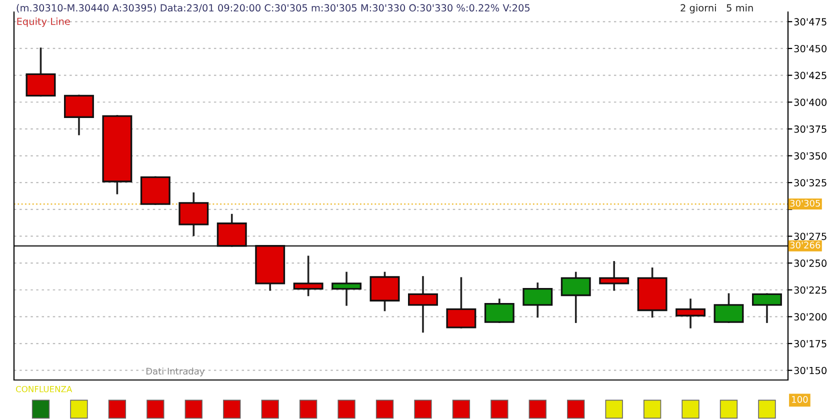 The image size is (840, 420). Describe the element at coordinates (810, 156) in the screenshot. I see `y-tick-label: 30'350` at that location.